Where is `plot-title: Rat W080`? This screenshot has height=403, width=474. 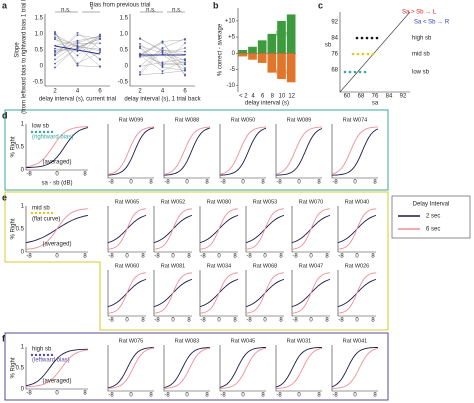
plot-title: Rat W080 is located at coordinates (219, 202).